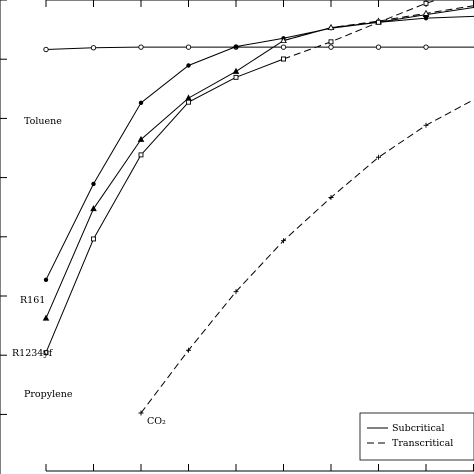  I want to click on legend-box, so click(416, 436).